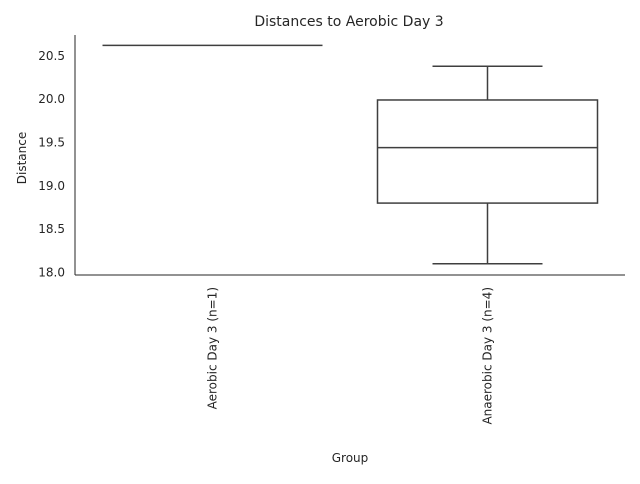  Describe the element at coordinates (51, 186) in the screenshot. I see `y-tick-label: 19.0` at that location.